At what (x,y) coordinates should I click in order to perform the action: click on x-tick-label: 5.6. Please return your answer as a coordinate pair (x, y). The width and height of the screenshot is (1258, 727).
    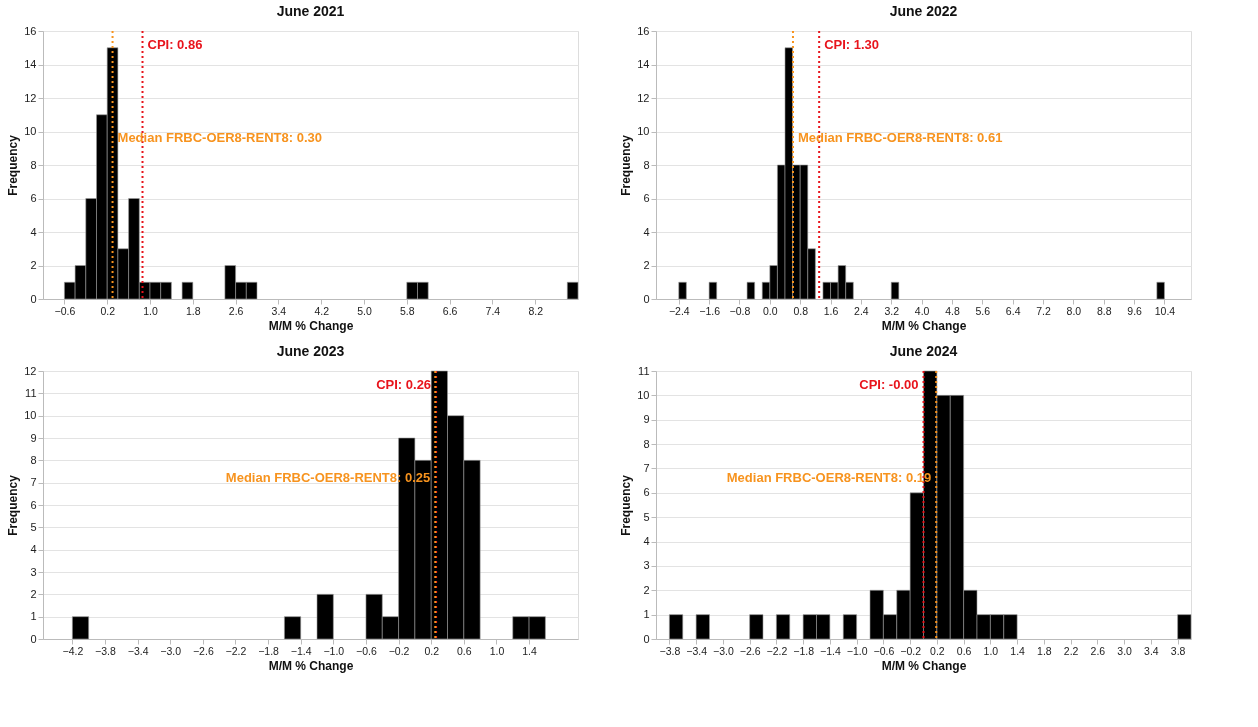
    Looking at the image, I should click on (983, 310).